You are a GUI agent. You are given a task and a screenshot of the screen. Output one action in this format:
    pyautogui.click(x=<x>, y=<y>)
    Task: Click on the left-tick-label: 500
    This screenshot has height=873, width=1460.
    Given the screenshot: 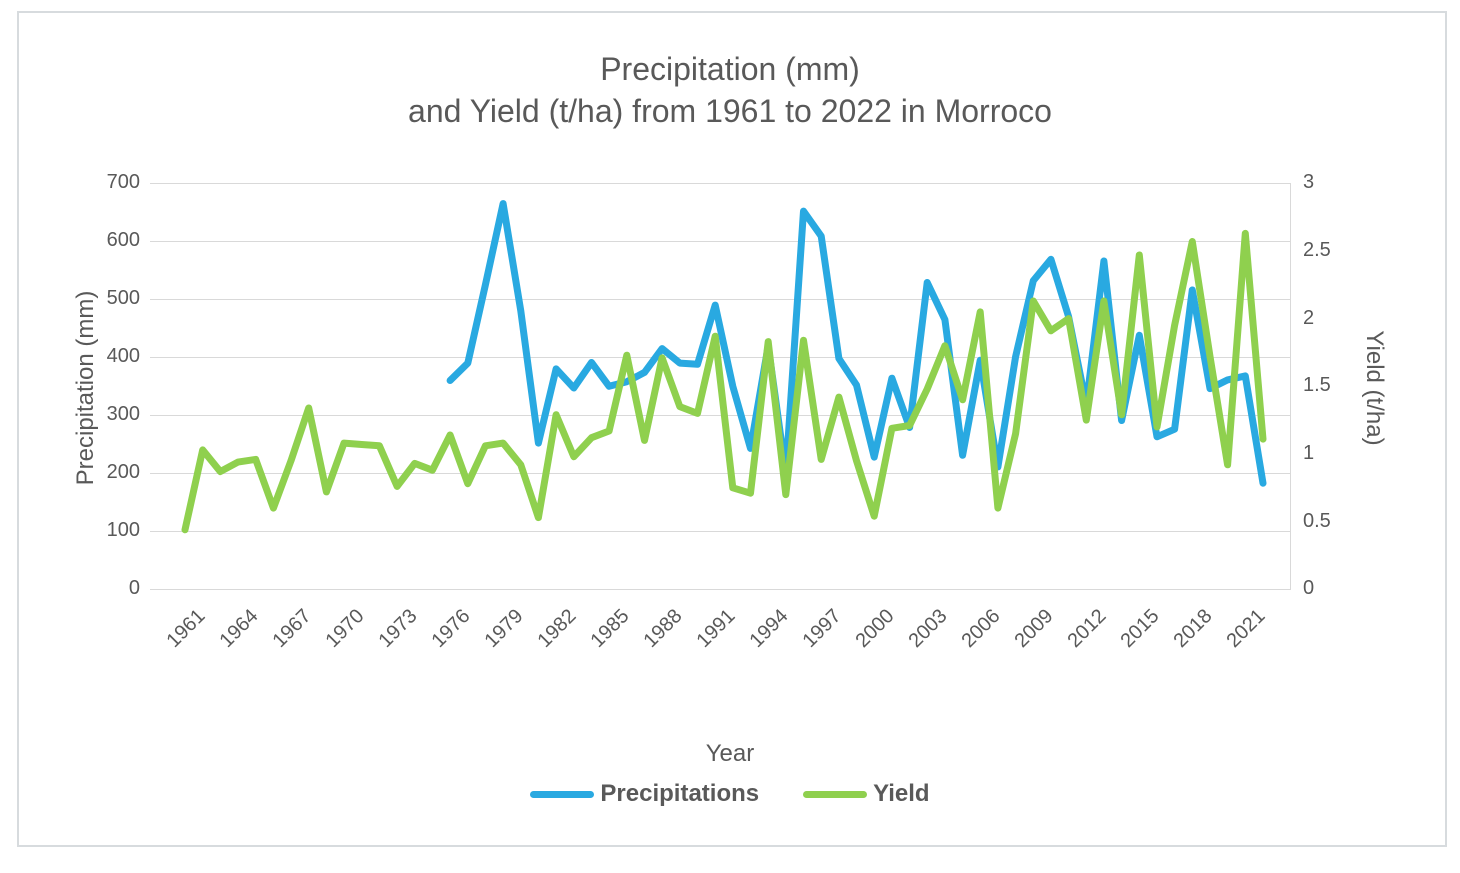 What is the action you would take?
    pyautogui.click(x=123, y=298)
    